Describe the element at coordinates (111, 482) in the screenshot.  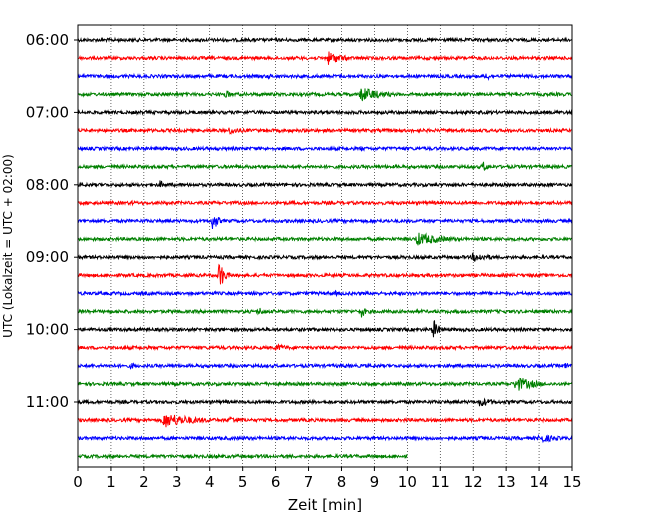
I see `x-tick-label: 1` at that location.